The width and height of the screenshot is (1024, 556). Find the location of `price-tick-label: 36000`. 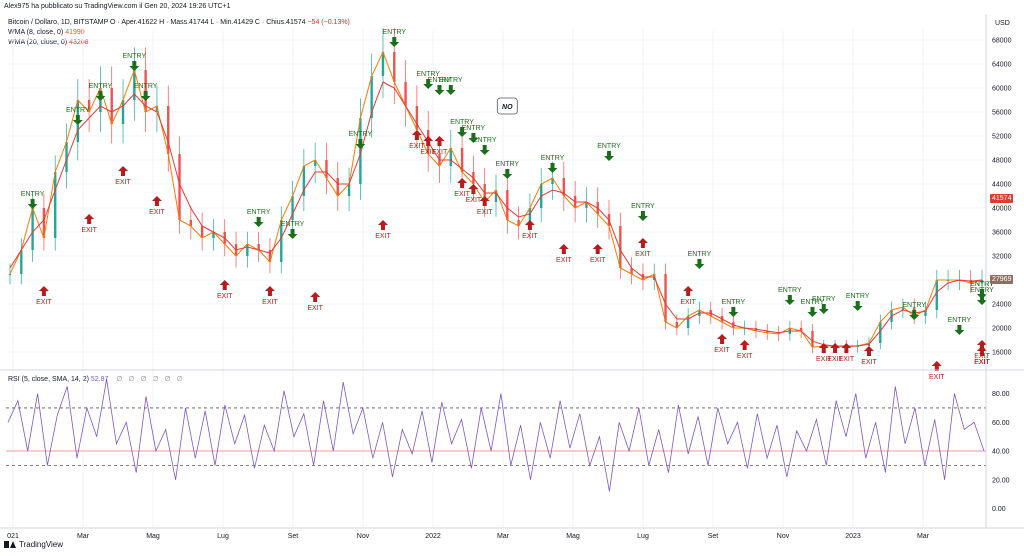

price-tick-label: 36000 is located at coordinates (1002, 233).